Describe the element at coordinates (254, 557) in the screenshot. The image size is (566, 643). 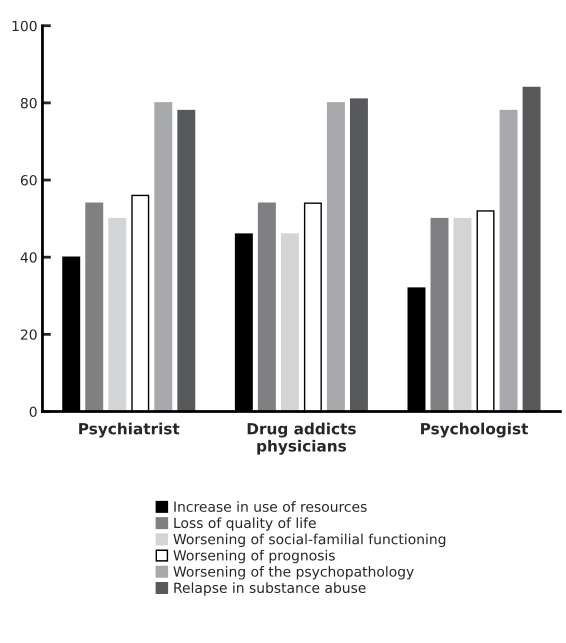
I see `legend-label: Worsening of prognosis` at that location.